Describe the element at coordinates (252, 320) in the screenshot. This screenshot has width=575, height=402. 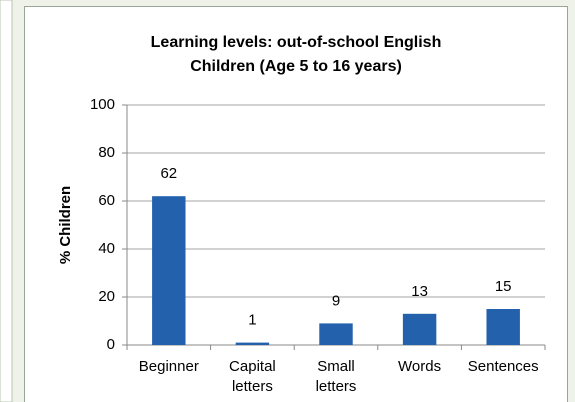
I see `data-label: 1` at that location.